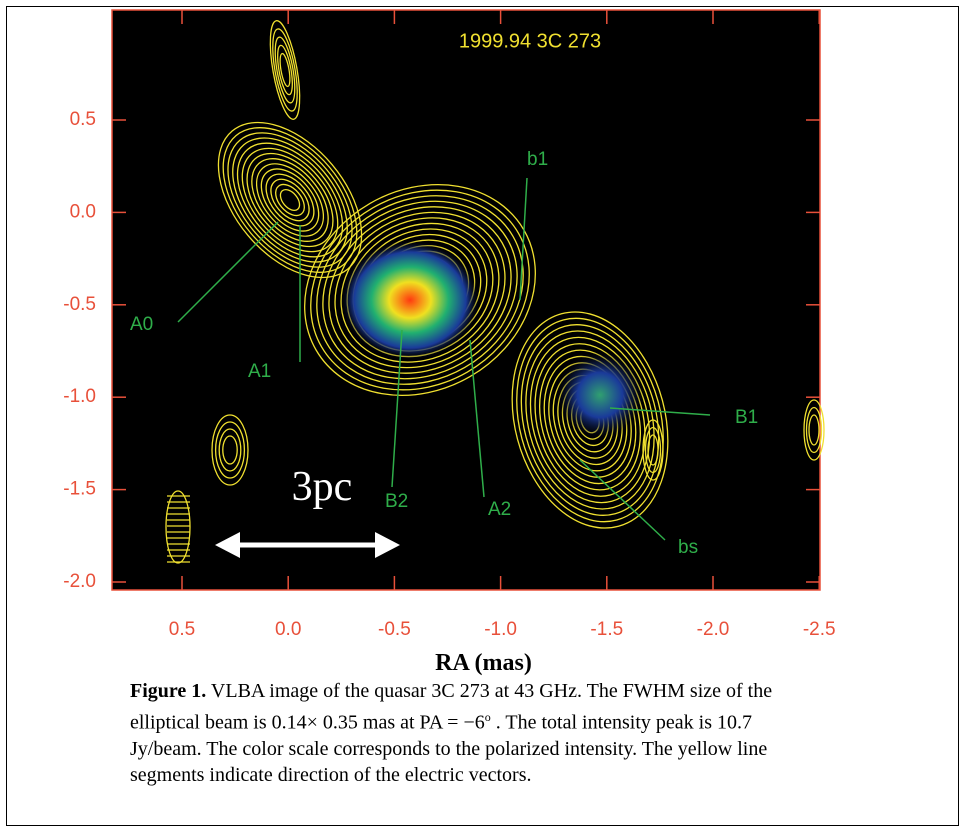  Describe the element at coordinates (307, 545) in the screenshot. I see `scale-arrow` at that location.